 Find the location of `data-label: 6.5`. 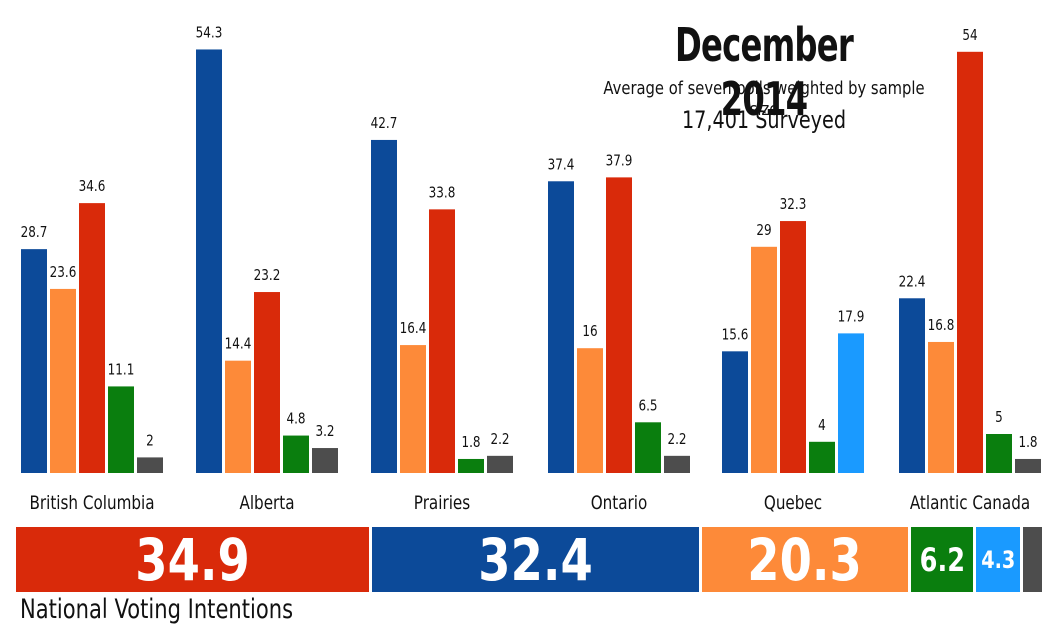

data-label: 6.5 is located at coordinates (647, 406).